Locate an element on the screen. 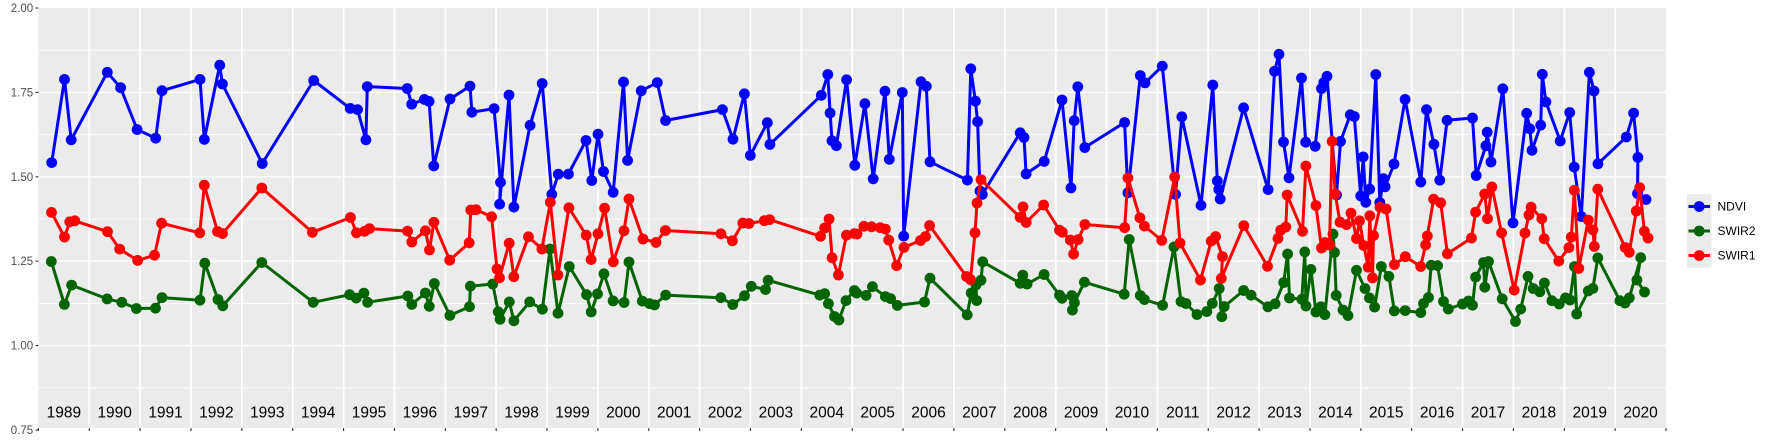  svg-text: 2020 is located at coordinates (1640, 413).